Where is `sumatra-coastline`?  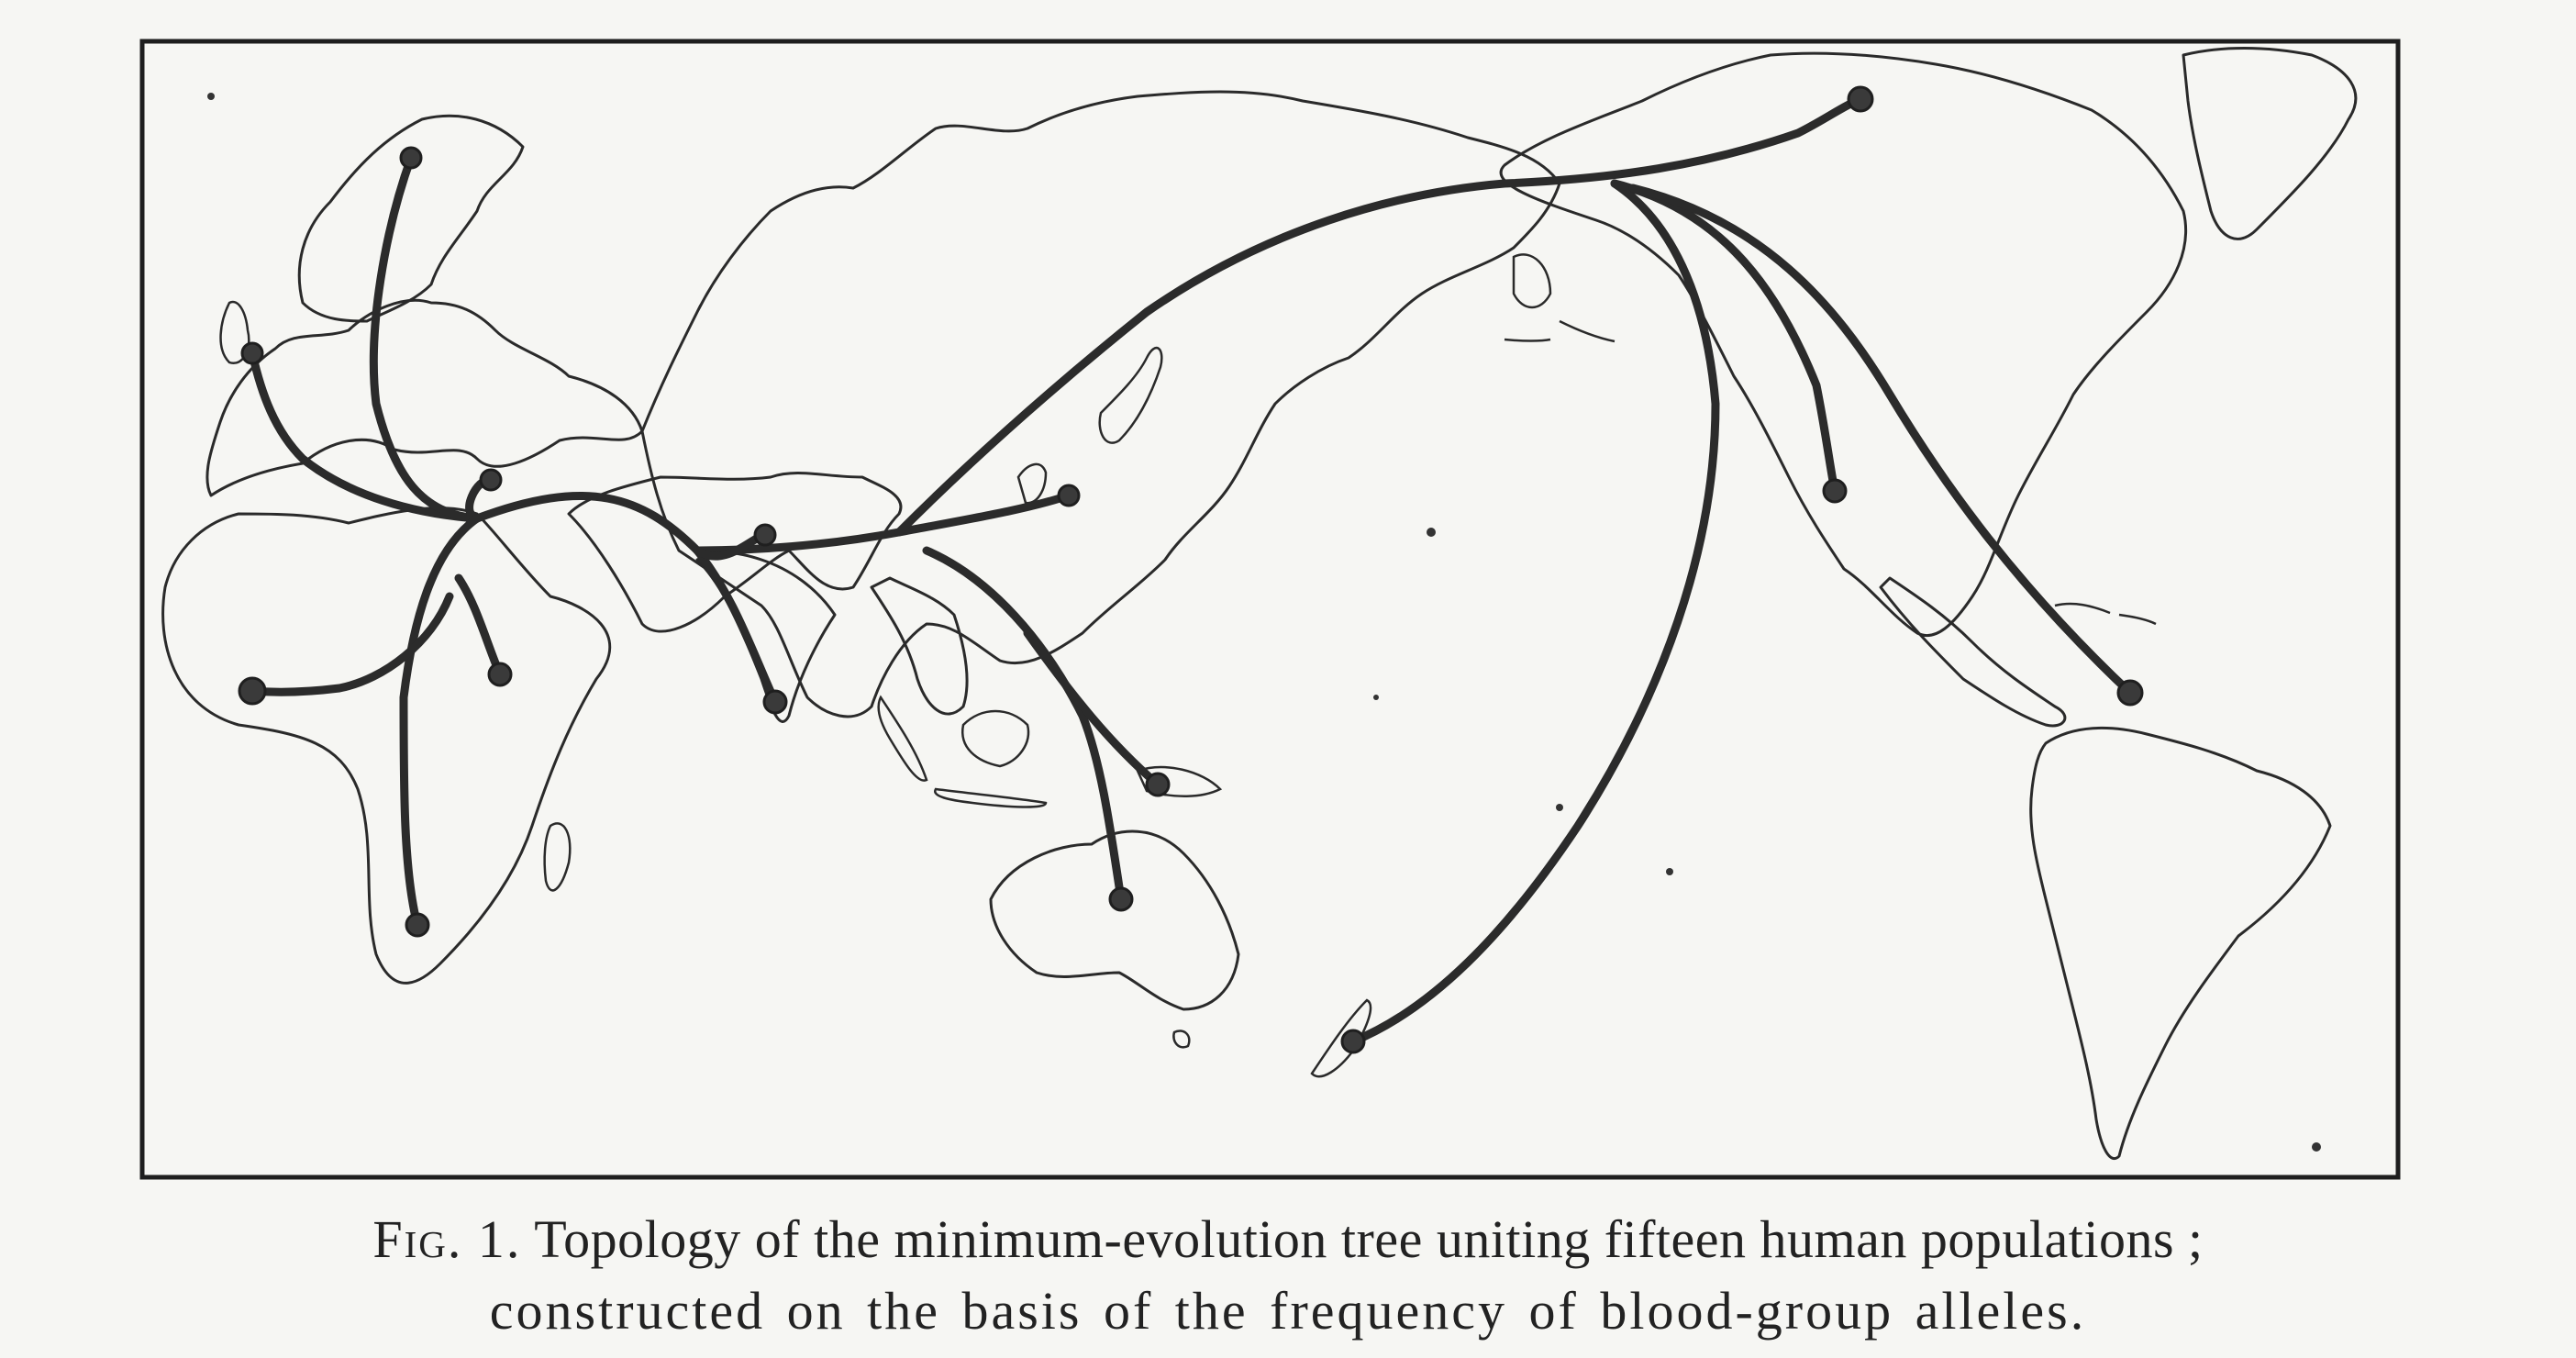
sumatra-coastline is located at coordinates (902, 738).